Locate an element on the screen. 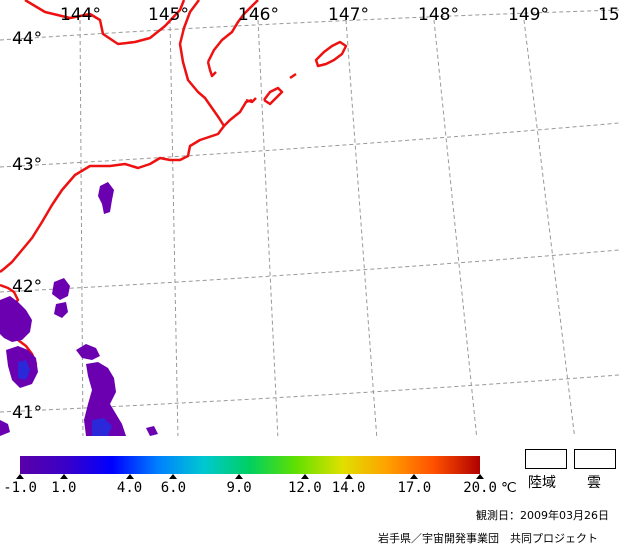 Image resolution: width=619 pixels, height=546 pixels. observation-date: 観測日：2009年03月26日 is located at coordinates (542, 515).